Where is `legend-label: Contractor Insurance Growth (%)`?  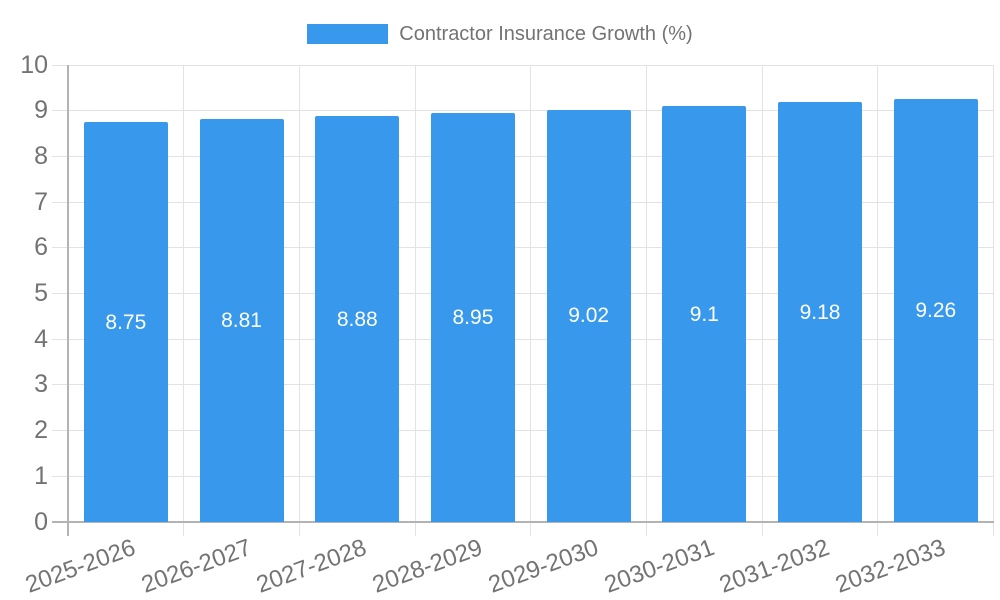 legend-label: Contractor Insurance Growth (%) is located at coordinates (546, 34).